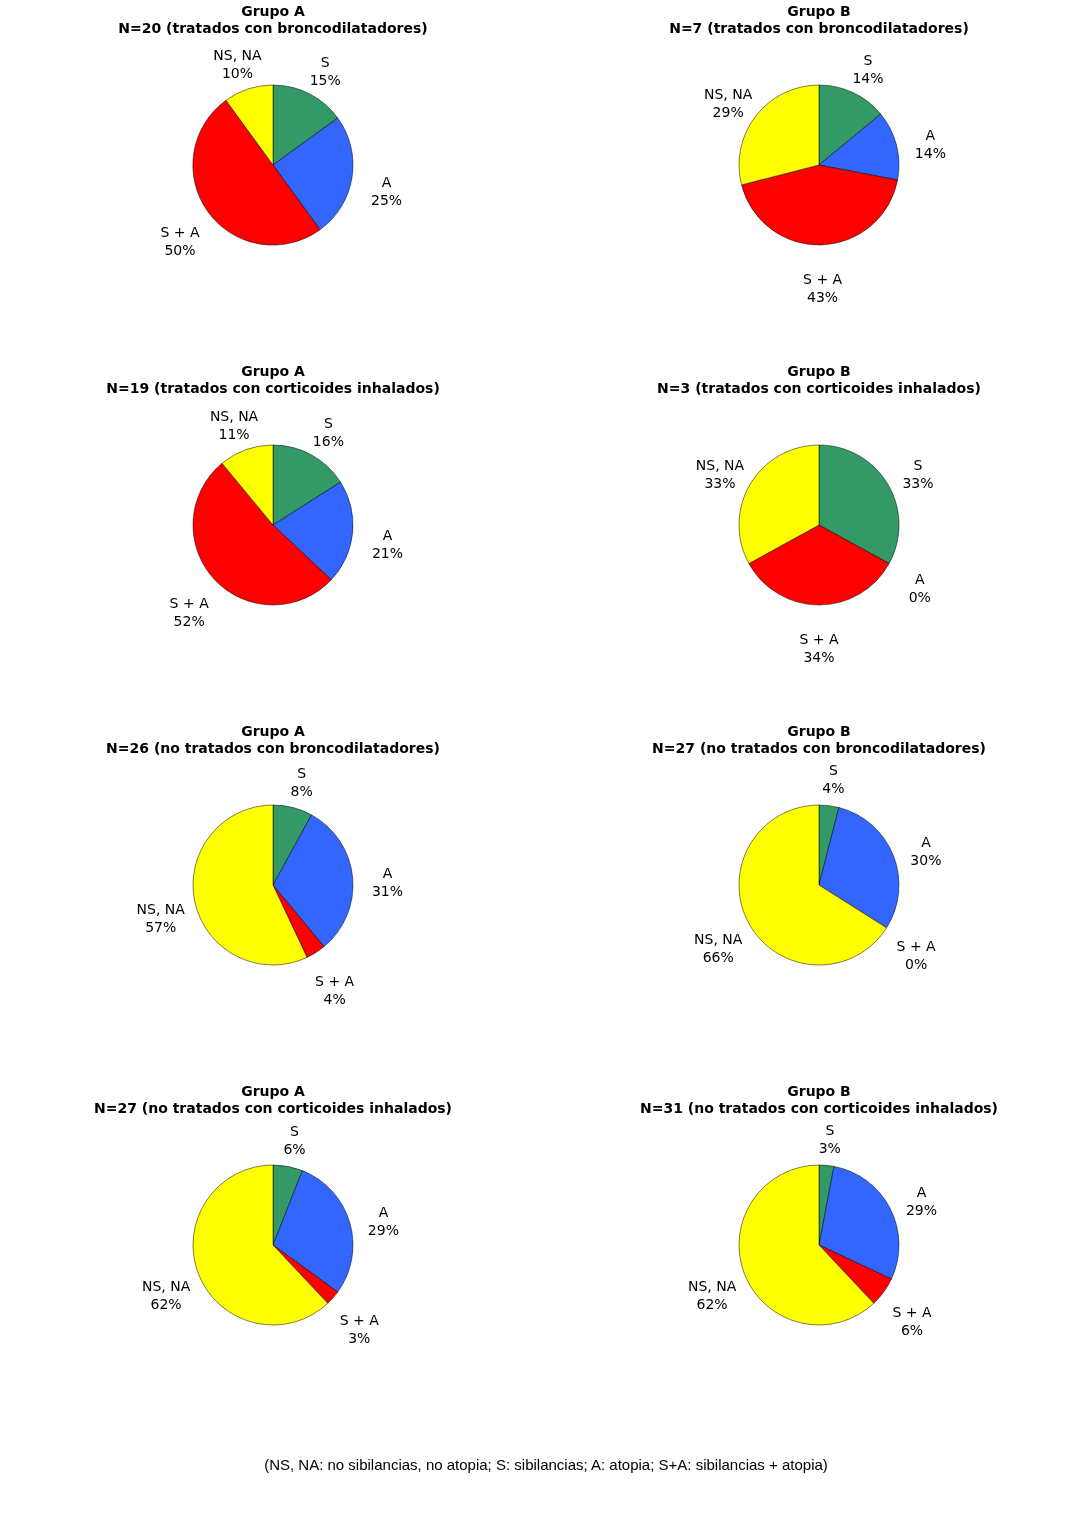  I want to click on chart-subtitle: N=7 (tratados con broncodilatadores), so click(819, 28).